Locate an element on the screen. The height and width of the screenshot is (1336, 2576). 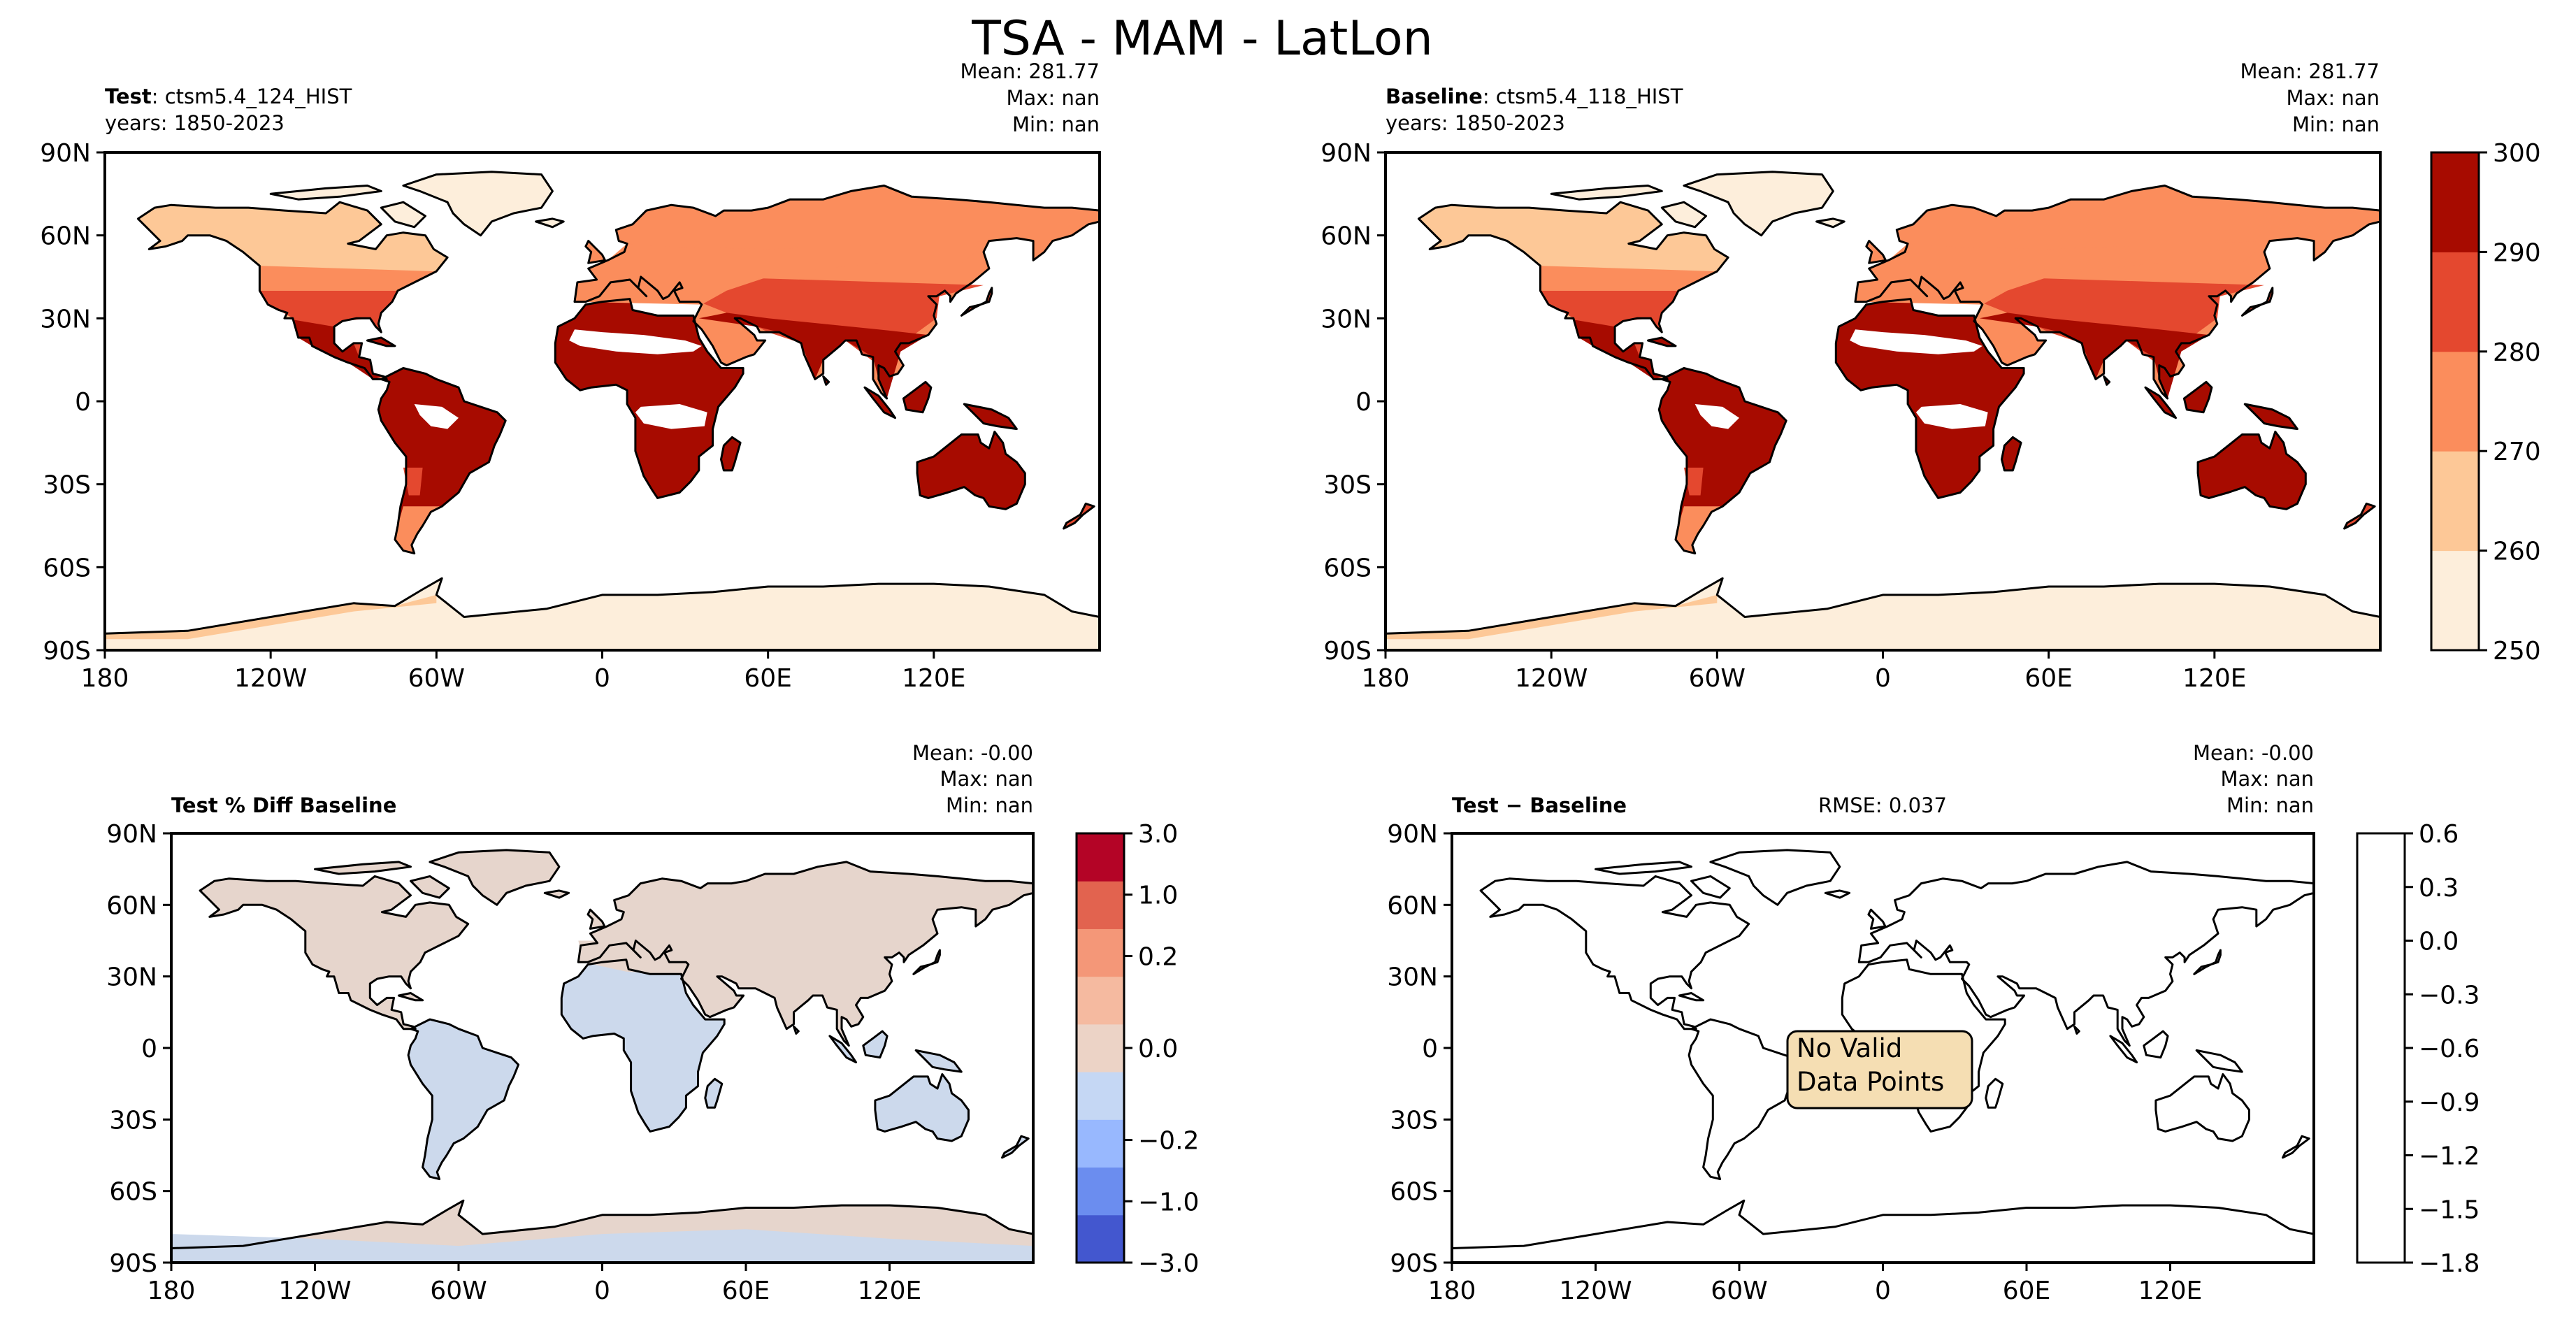
land-fill-madagascar is located at coordinates (713, 1093).